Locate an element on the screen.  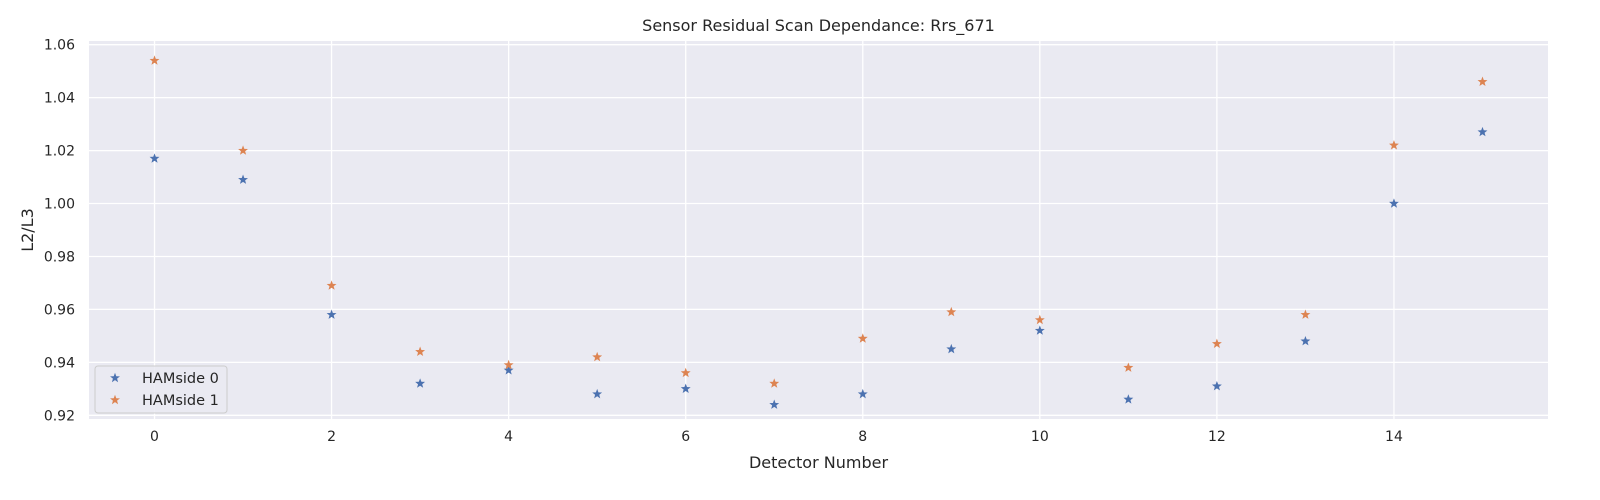
y-axis-ticks: 0.92 0.94 0.96 0.98 1.00 1.02 1.04 1.06 is located at coordinates (59, 231).